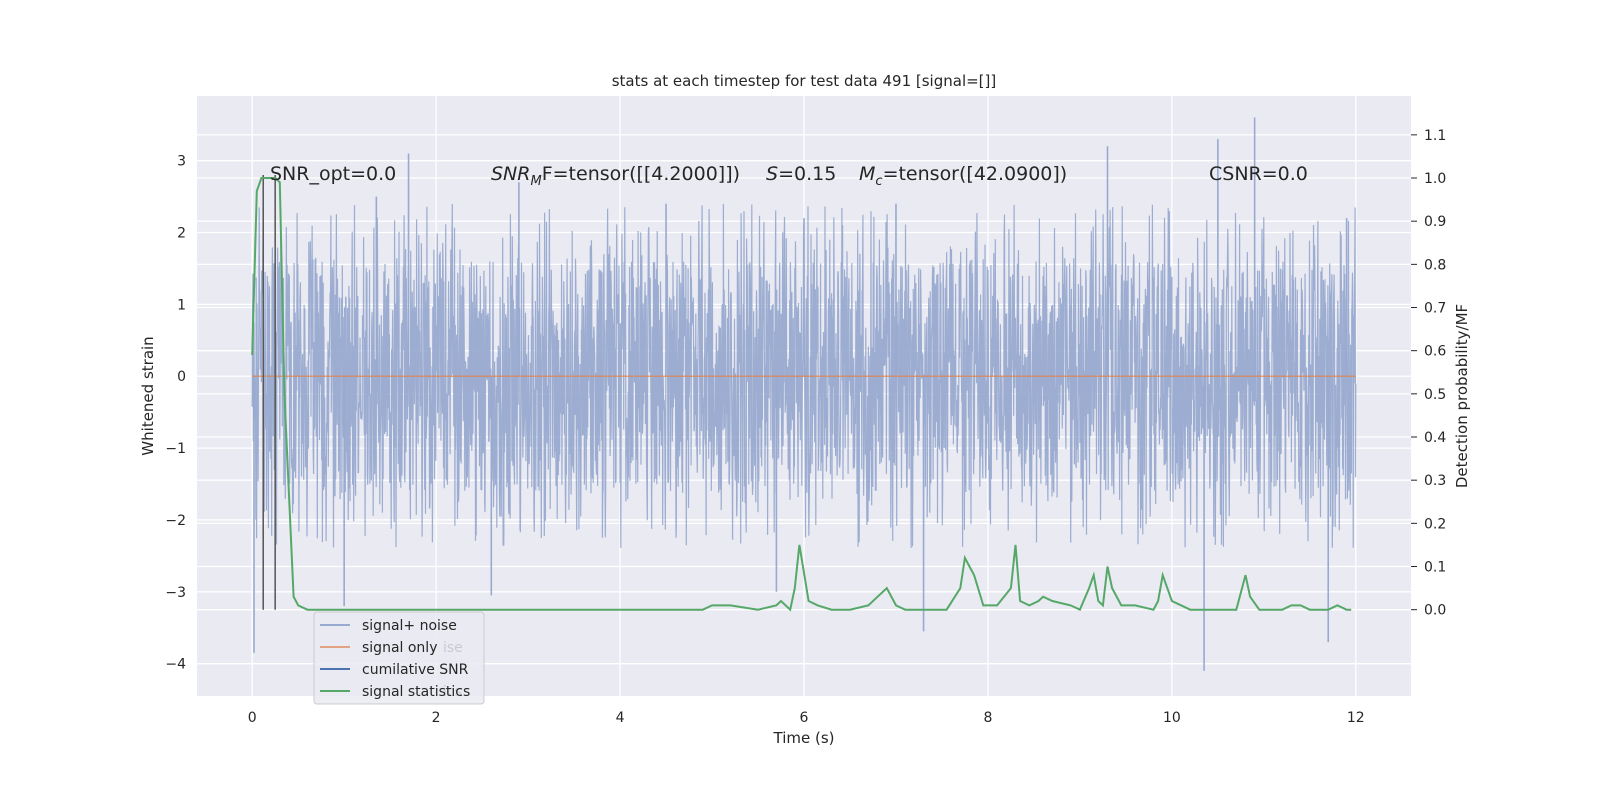 The height and width of the screenshot is (805, 1600). What do you see at coordinates (416, 692) in the screenshot?
I see `legend-label-statistics: signal statistics` at bounding box center [416, 692].